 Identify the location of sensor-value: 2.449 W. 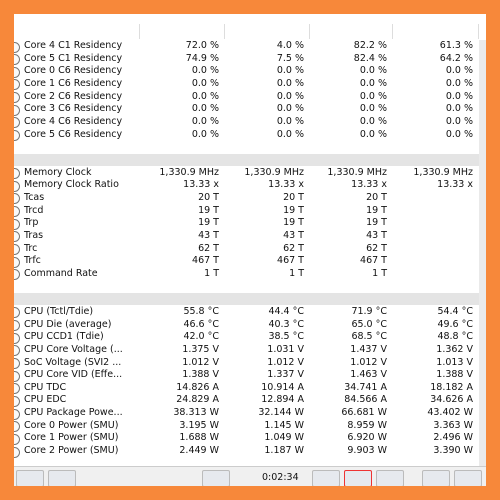
(199, 451).